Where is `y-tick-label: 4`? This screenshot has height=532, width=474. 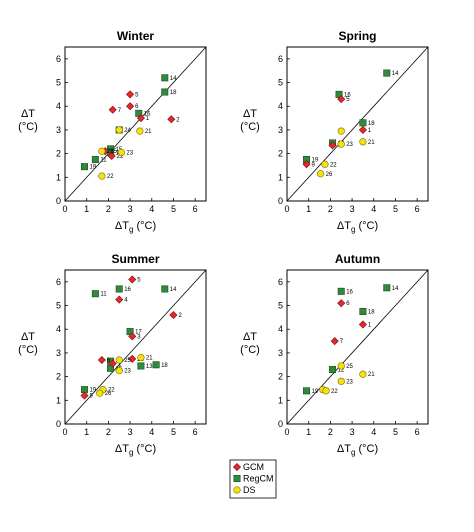 y-tick-label: 4 is located at coordinates (280, 106).